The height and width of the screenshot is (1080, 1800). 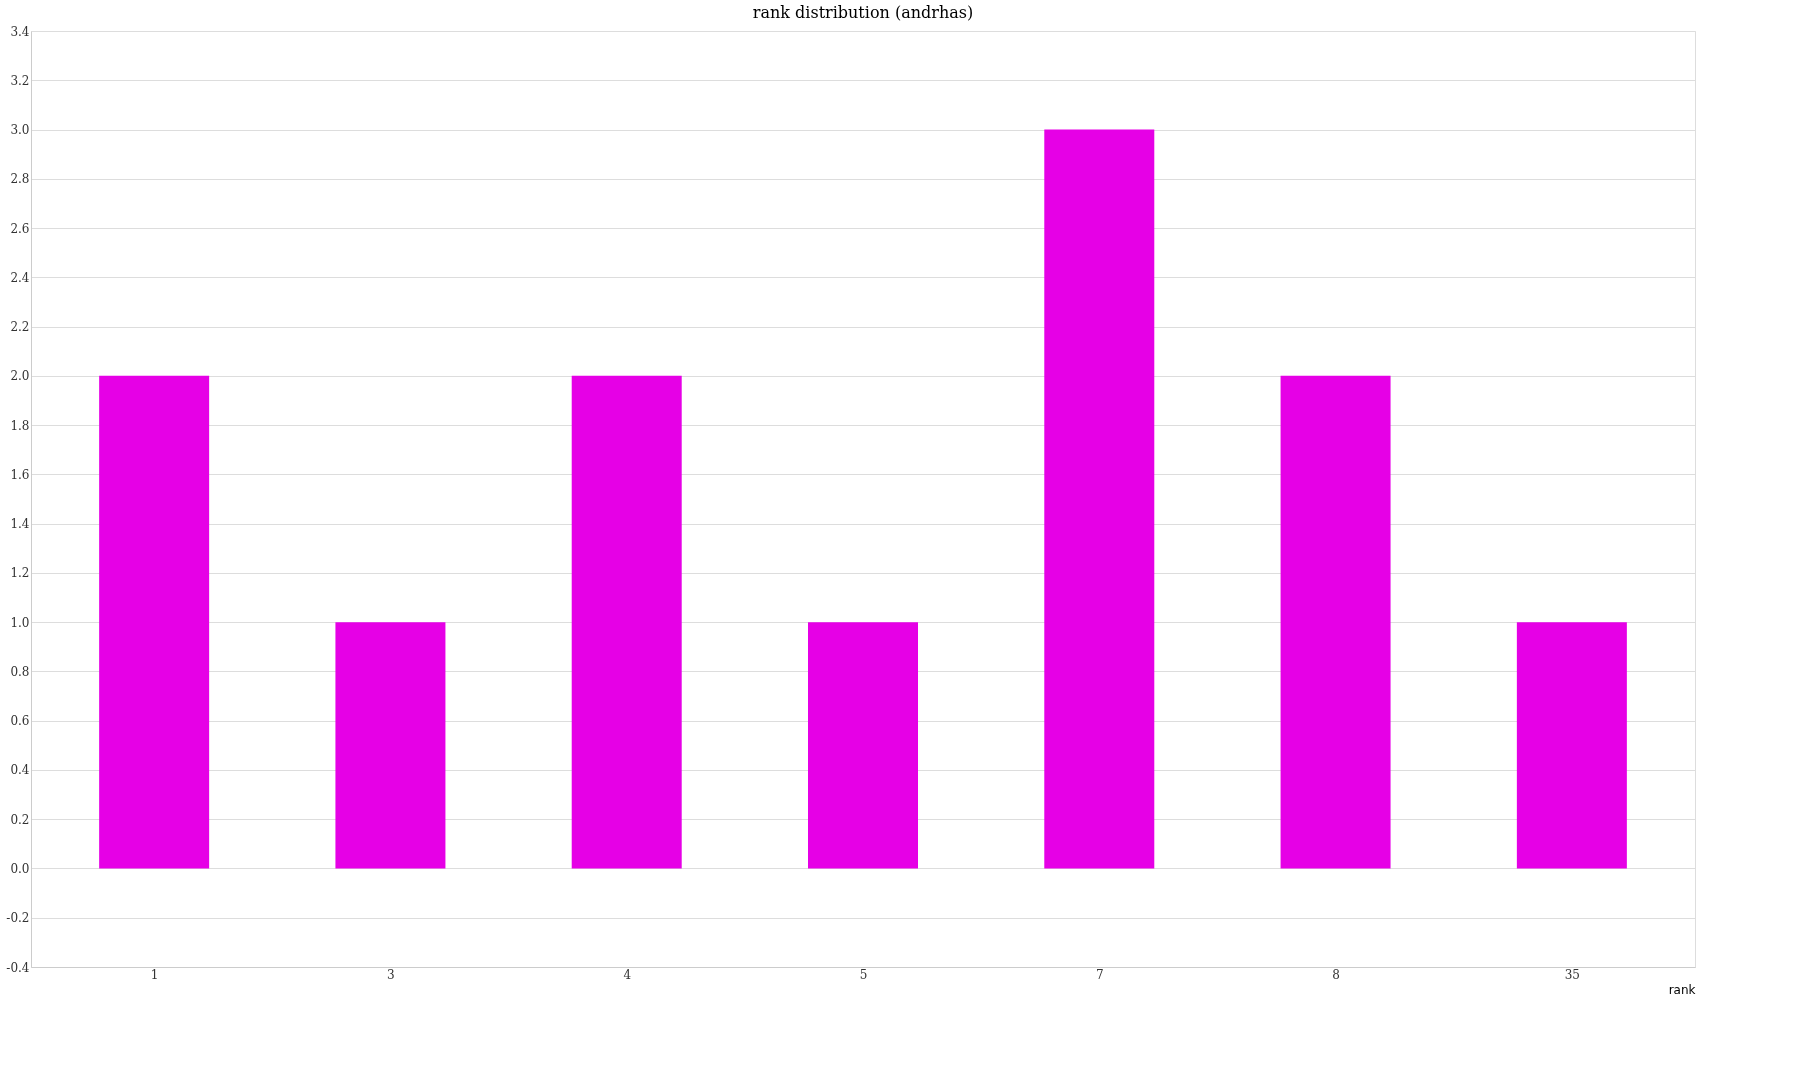 What do you see at coordinates (18, 967) in the screenshot?
I see `y-tick-label: -0.4` at bounding box center [18, 967].